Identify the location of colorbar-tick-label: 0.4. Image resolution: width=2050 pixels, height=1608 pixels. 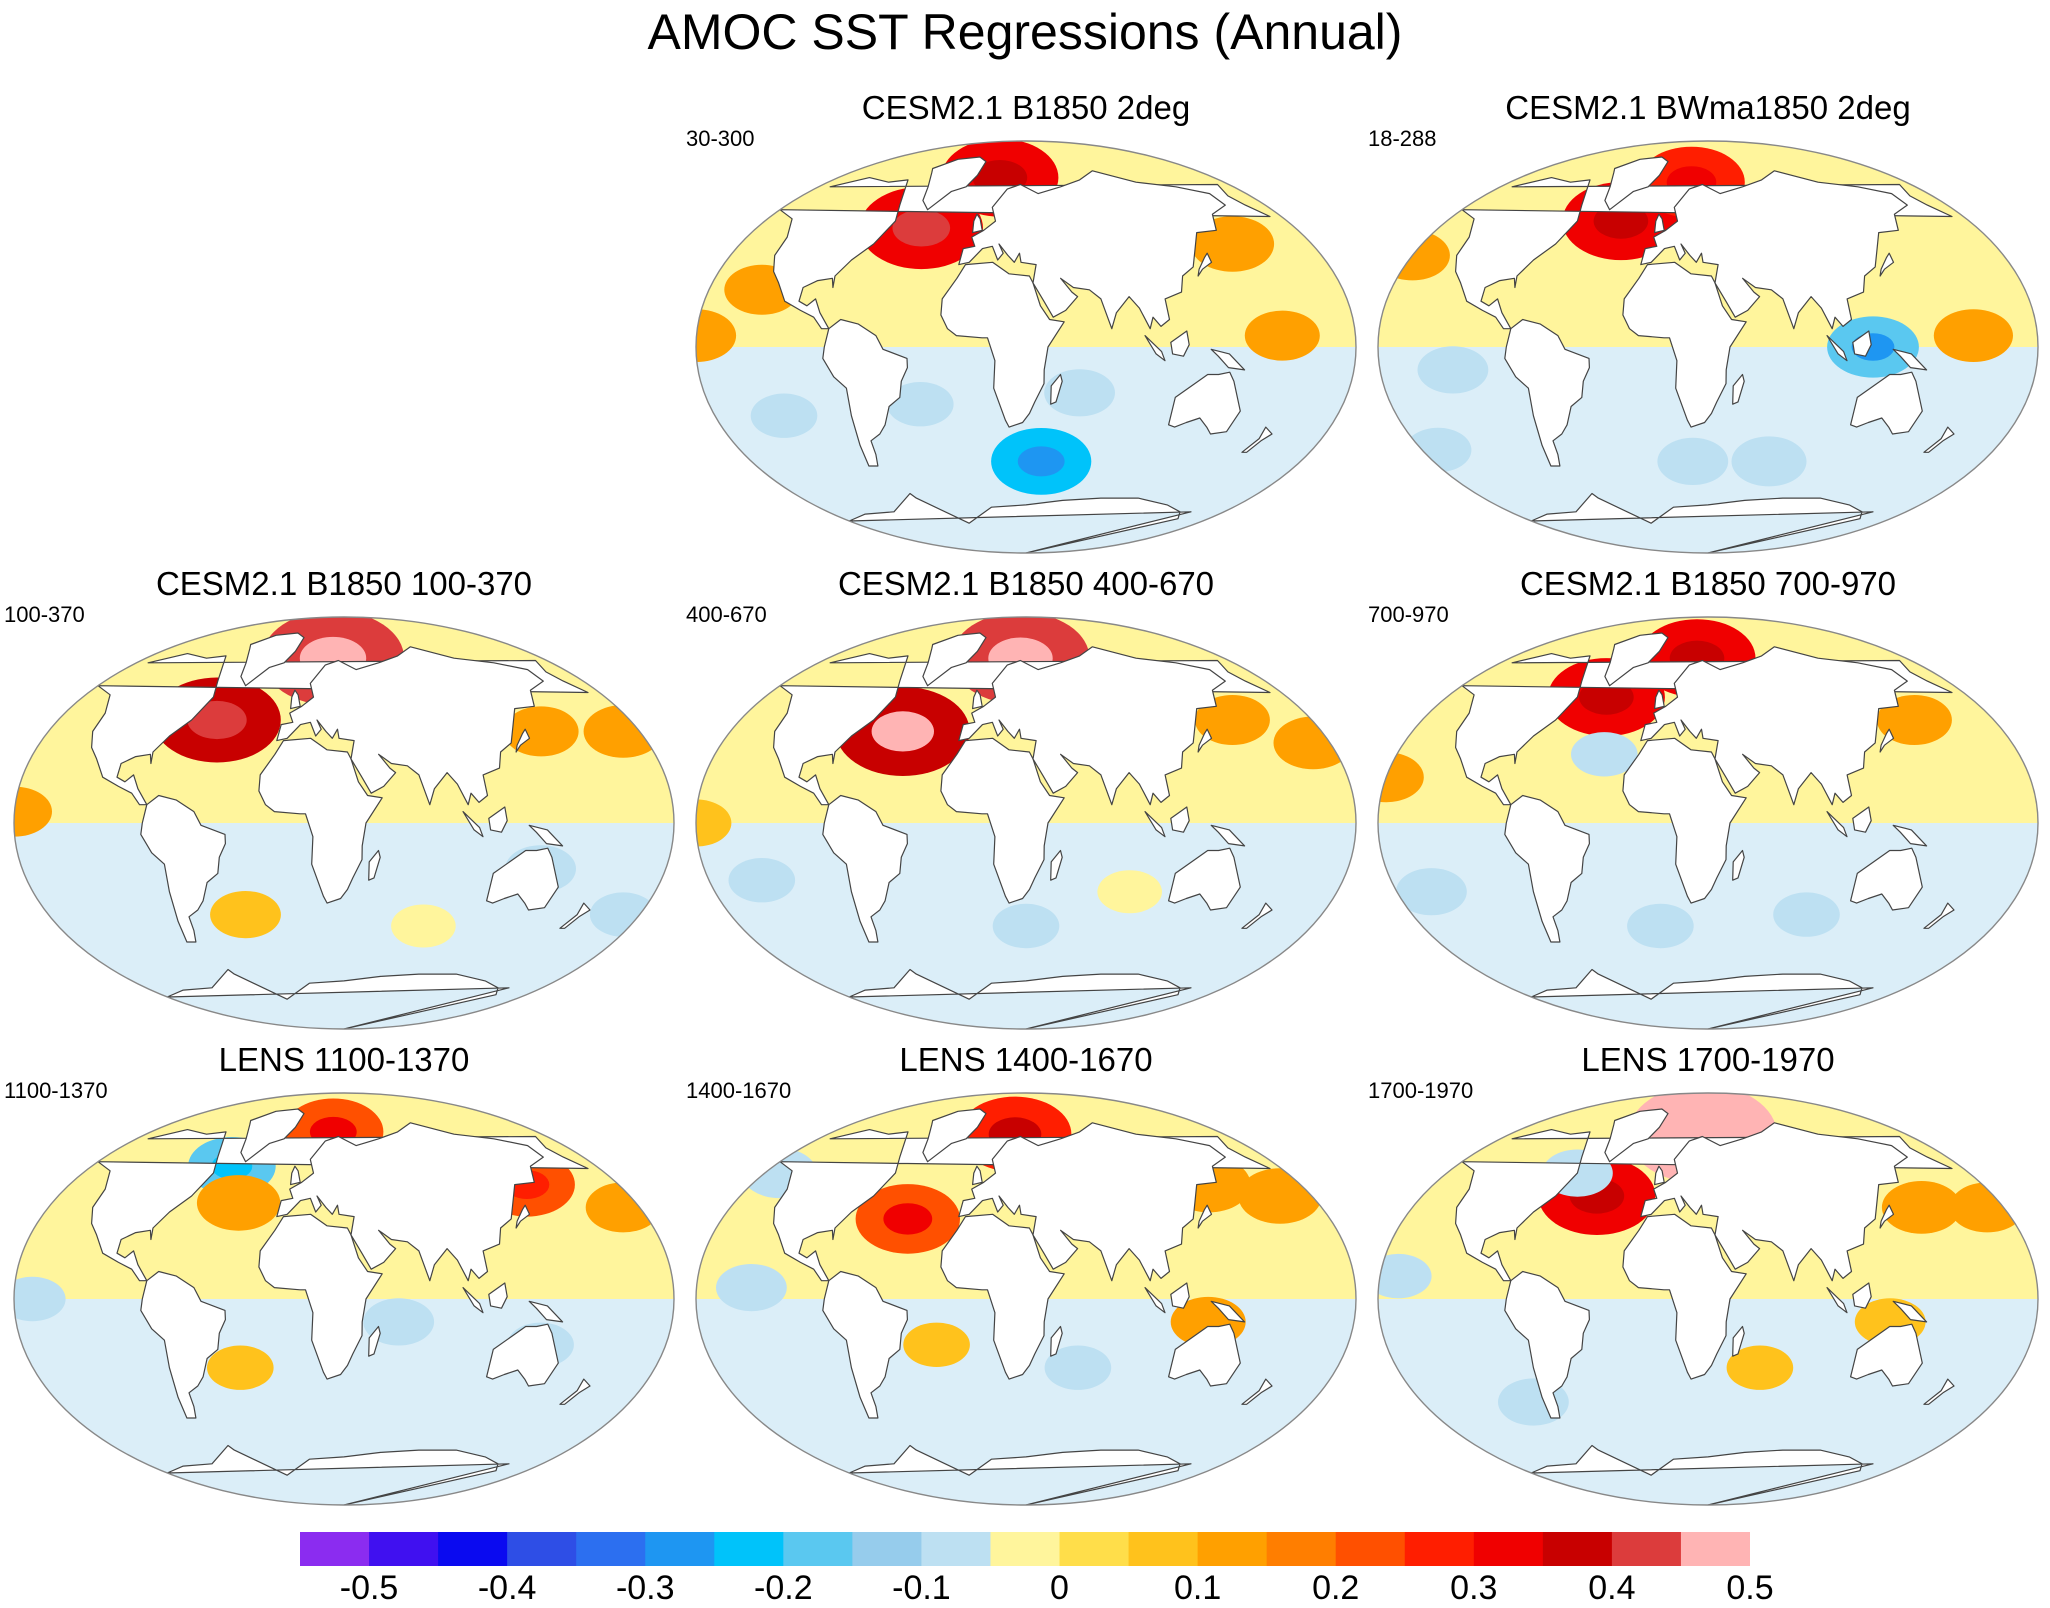
(1612, 1588).